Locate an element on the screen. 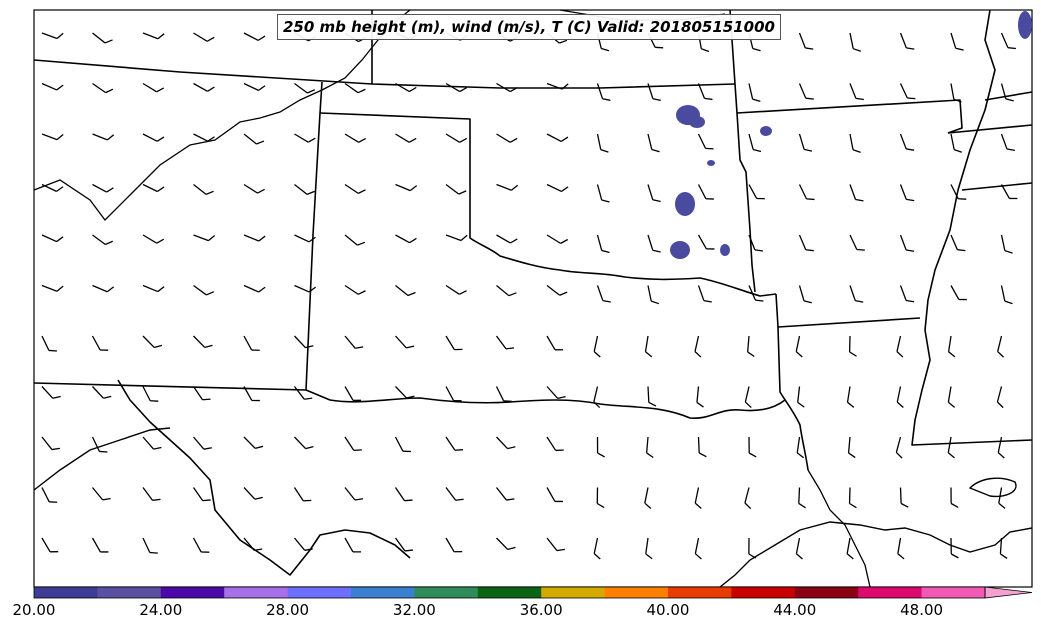  colorbar-tick-label: 28.00 is located at coordinates (288, 610).